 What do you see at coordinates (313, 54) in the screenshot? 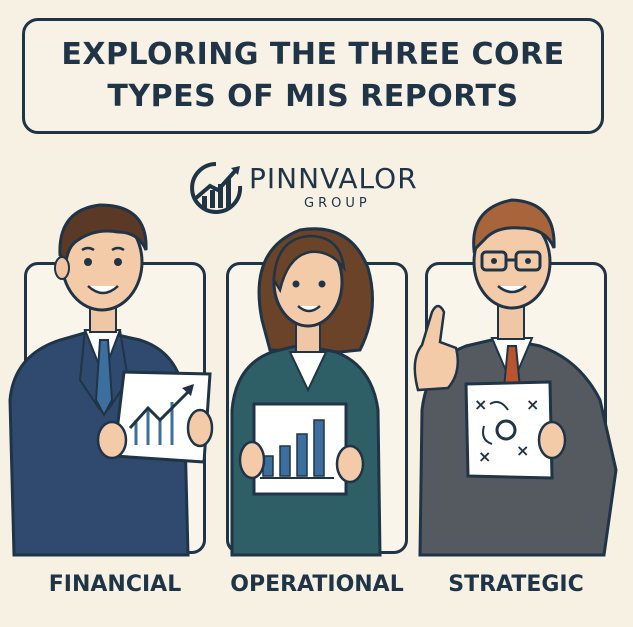
I see `title-line-1: EXPLORING THE THREE CORE` at bounding box center [313, 54].